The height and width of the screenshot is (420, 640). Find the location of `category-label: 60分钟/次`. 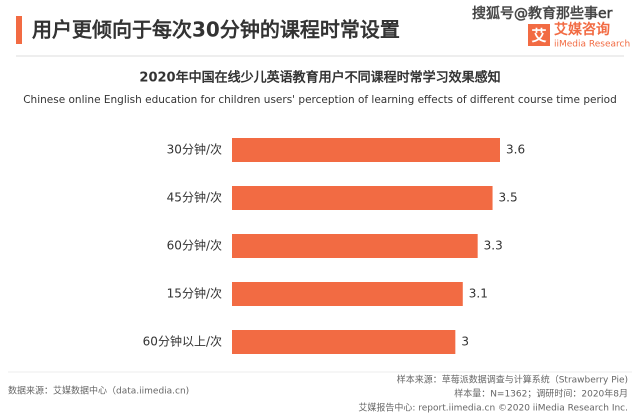

category-label: 60分钟/次 is located at coordinates (194, 245).